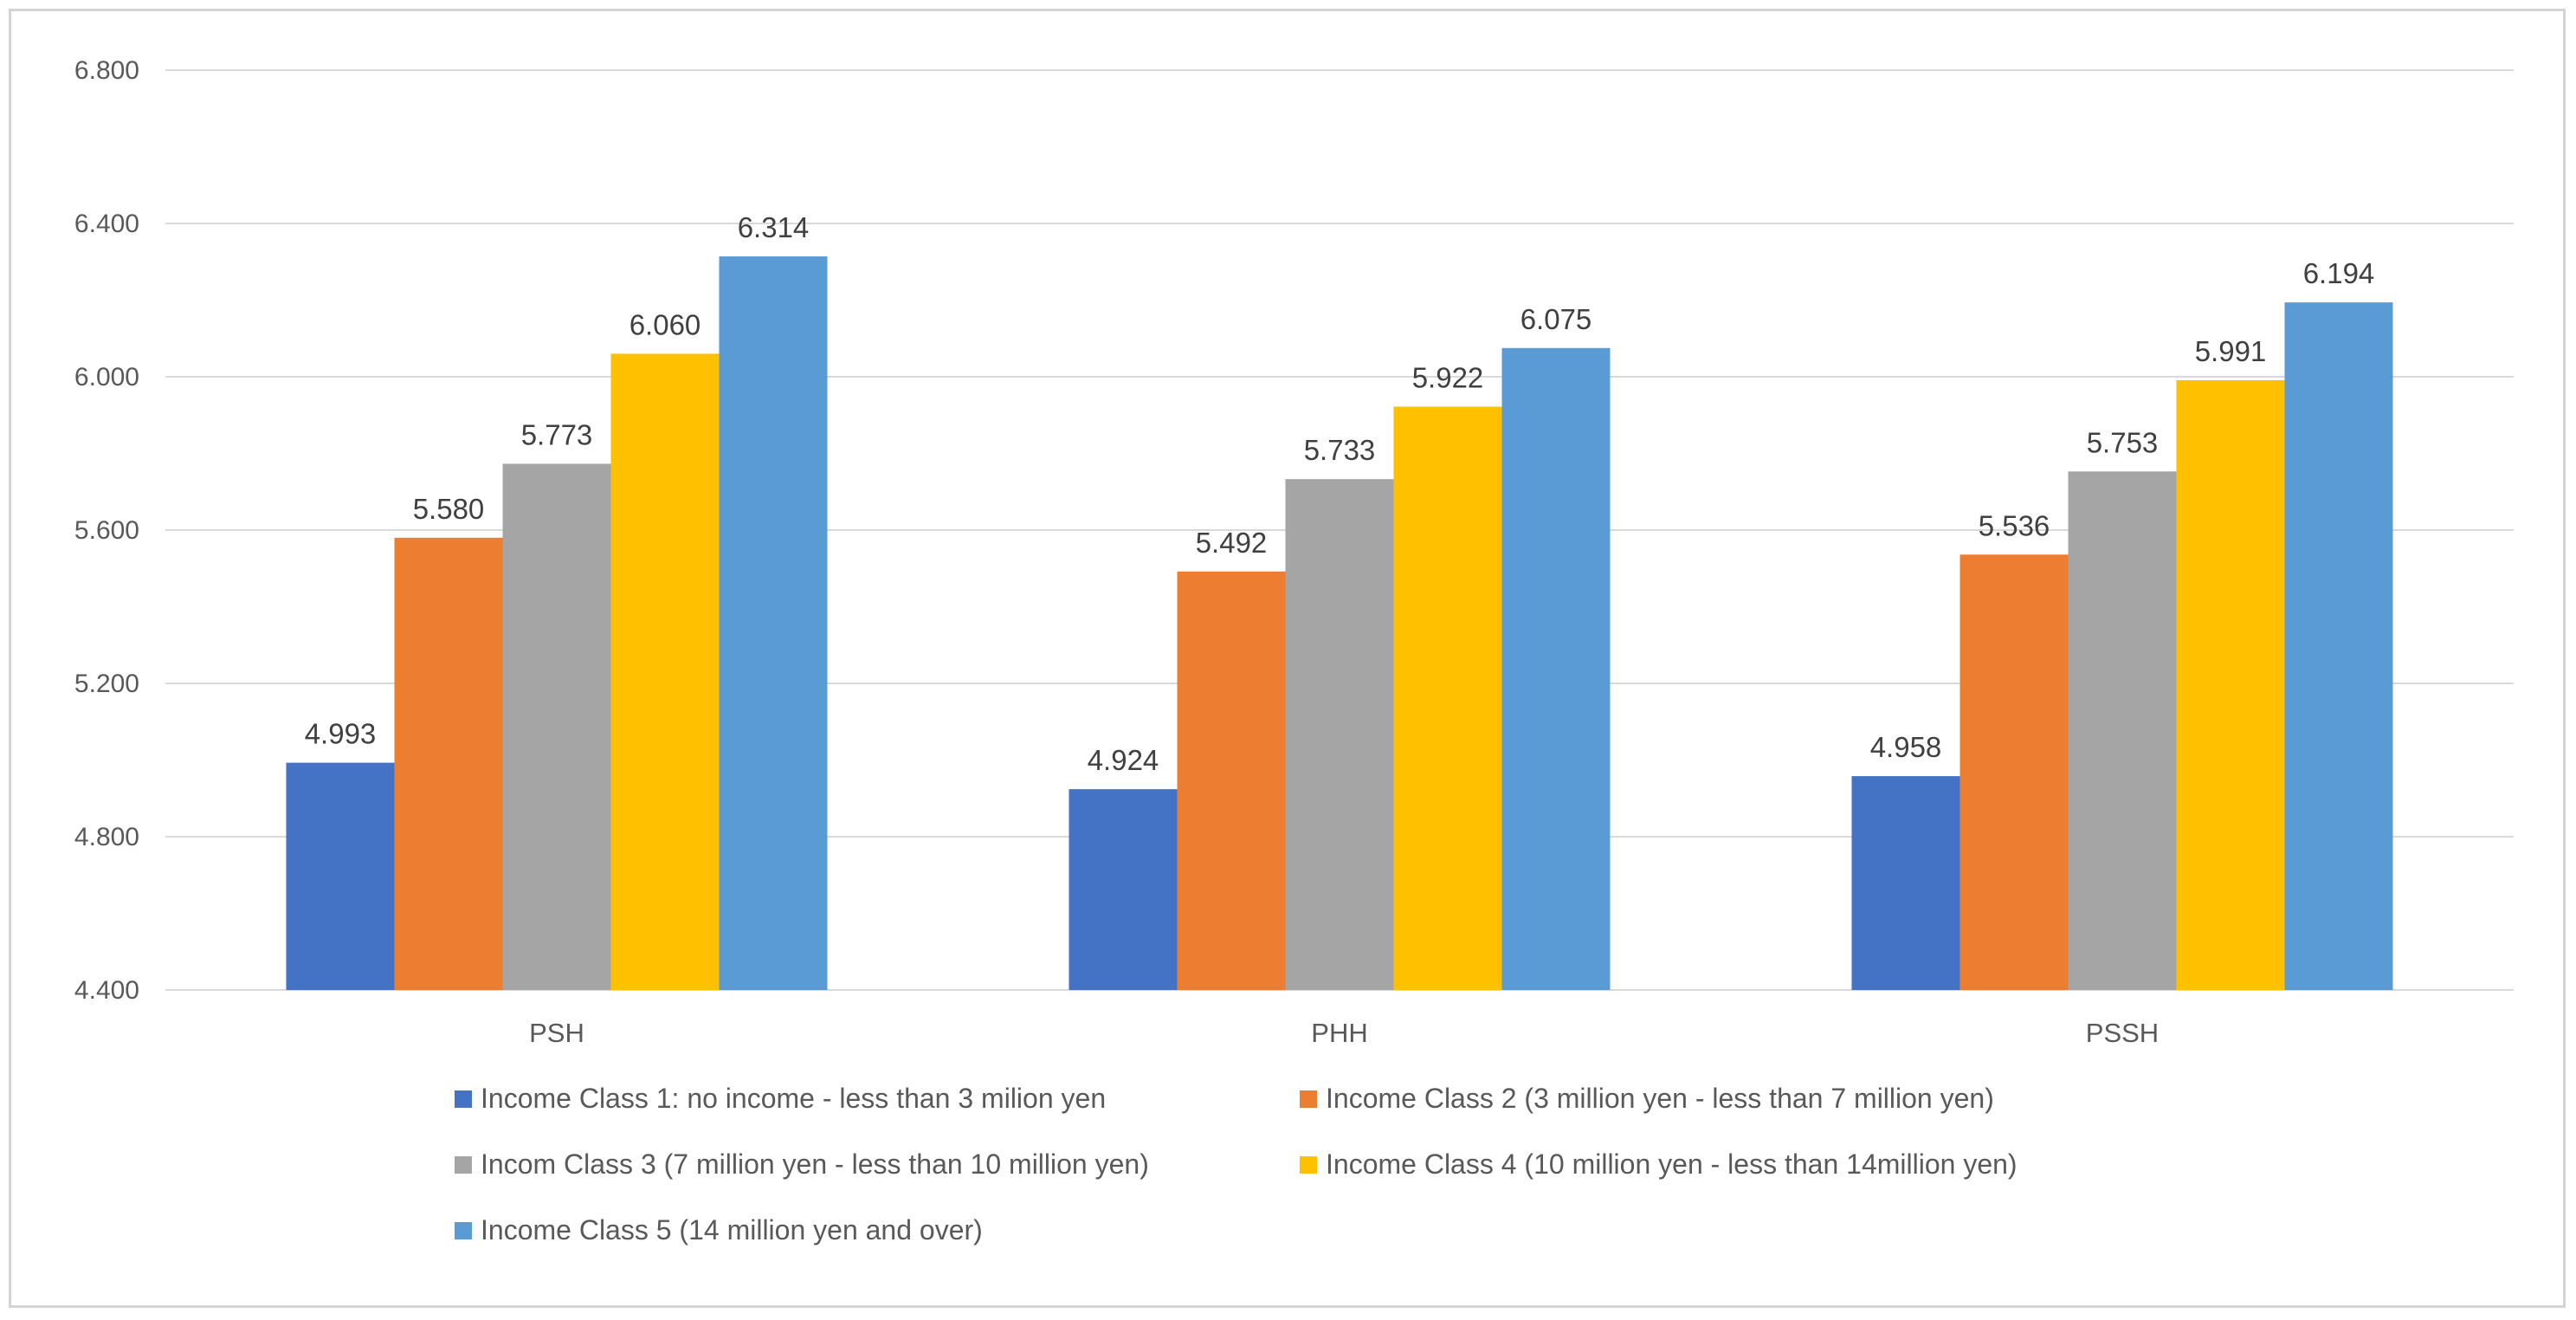  Describe the element at coordinates (665, 324) in the screenshot. I see `data-label: 6.060` at that location.